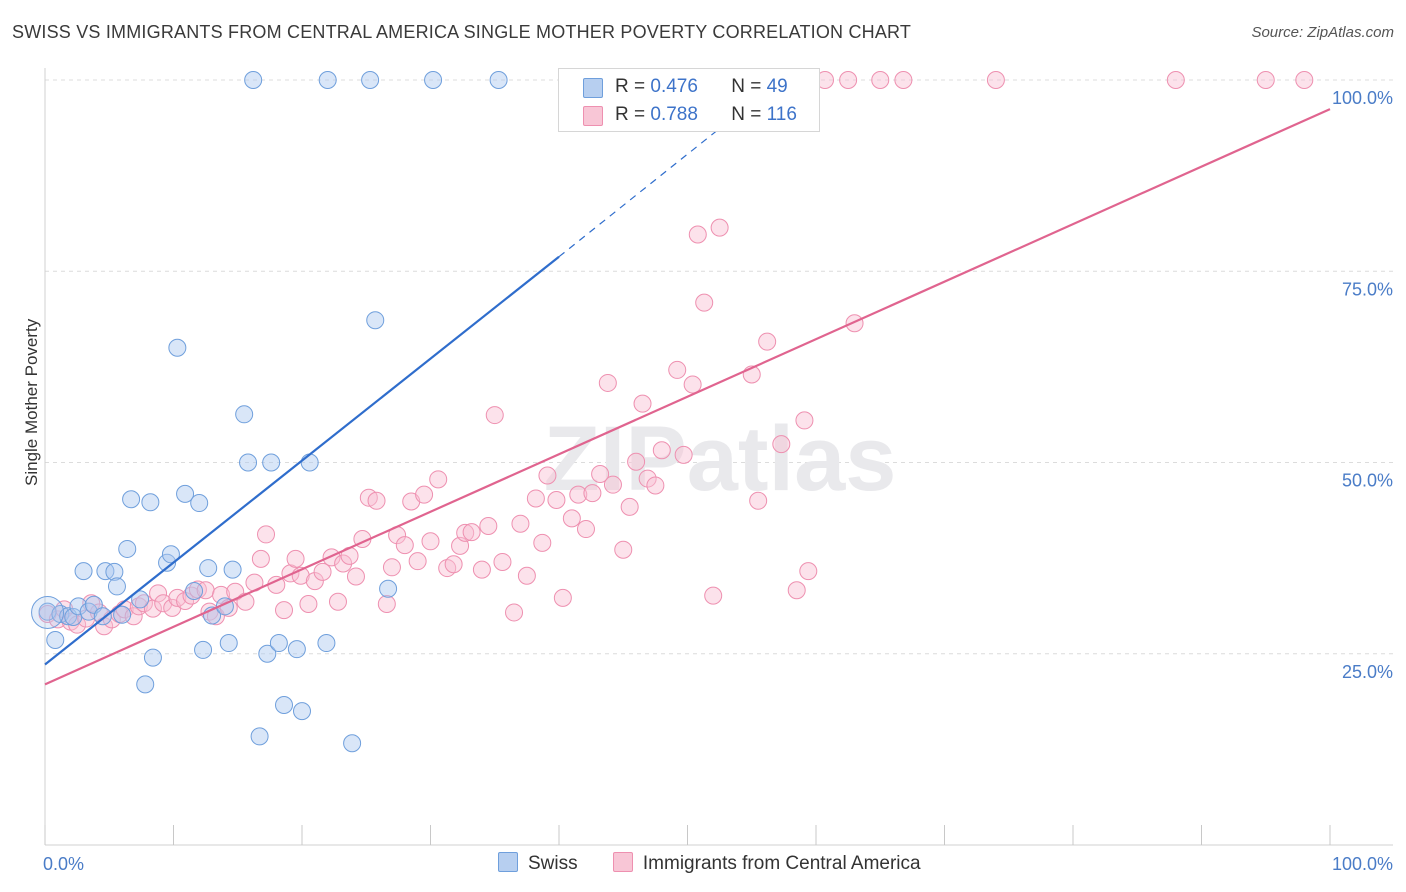 The width and height of the screenshot is (1406, 892). I want to click on swiss-trend-extension, so click(645, 187).